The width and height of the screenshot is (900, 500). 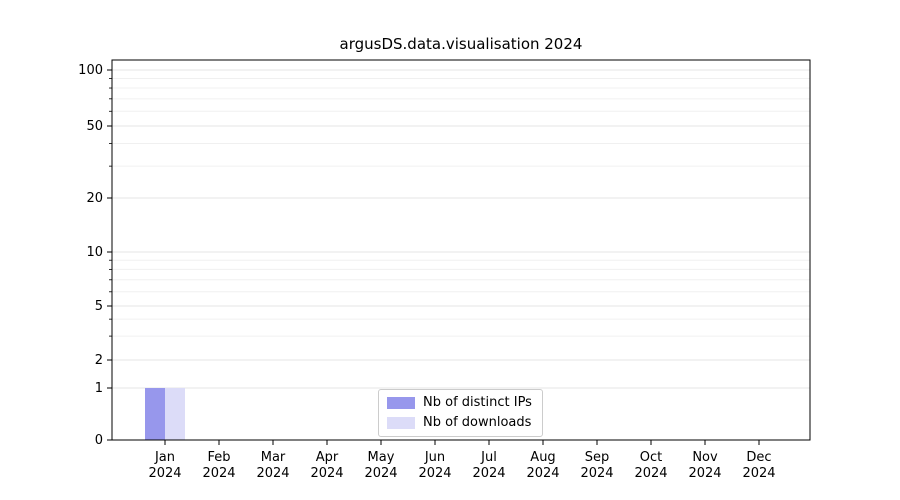 I want to click on bar-nb-of-downloads-jan-2024, so click(x=175, y=414).